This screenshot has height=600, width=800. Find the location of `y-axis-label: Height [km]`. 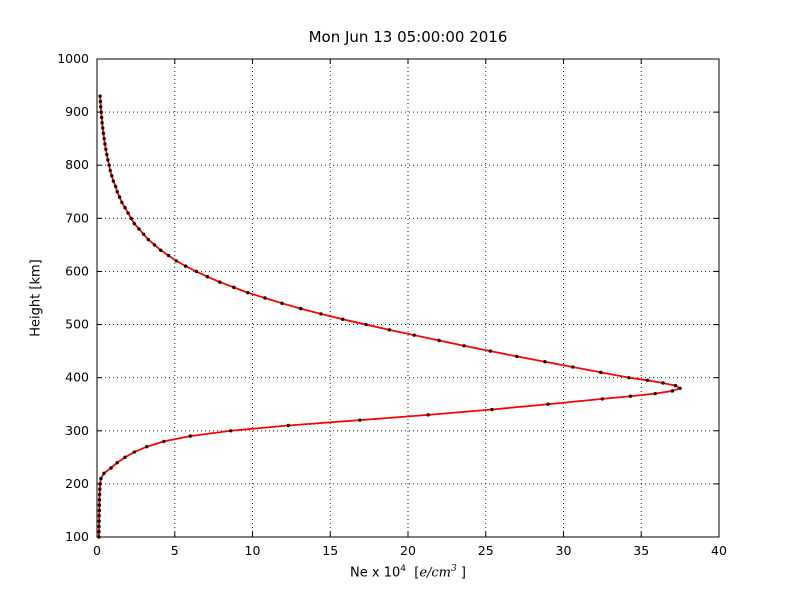

y-axis-label: Height [km] is located at coordinates (36, 298).